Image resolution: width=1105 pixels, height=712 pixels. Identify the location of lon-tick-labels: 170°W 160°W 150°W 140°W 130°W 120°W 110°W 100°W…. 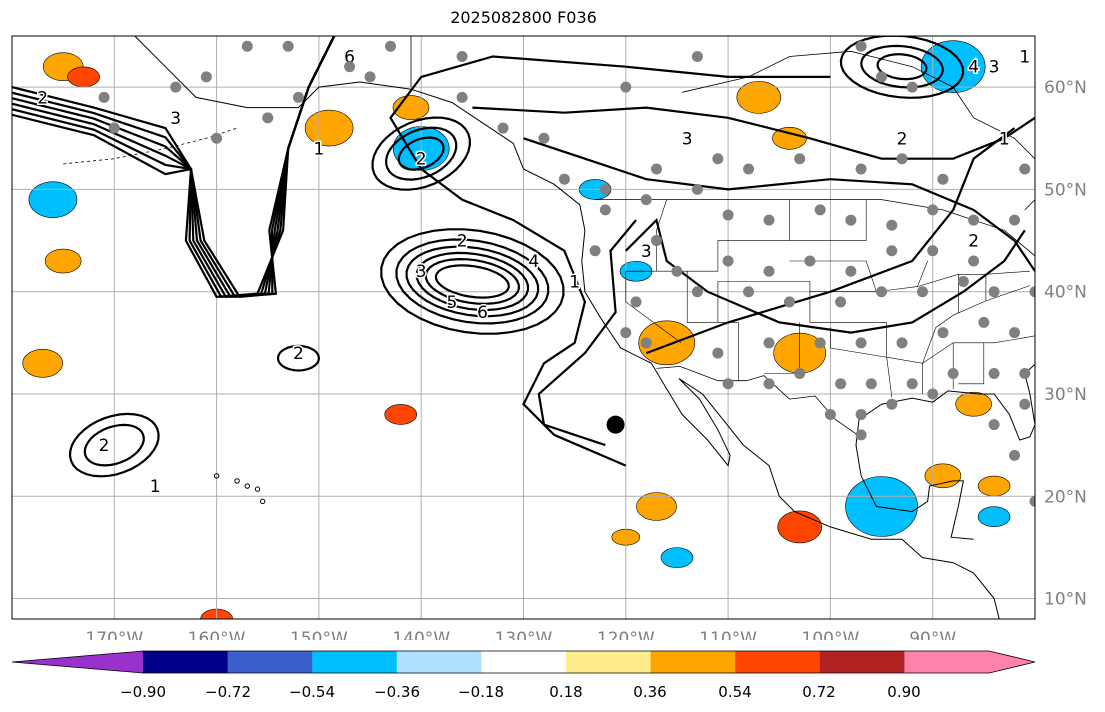
(520, 634).